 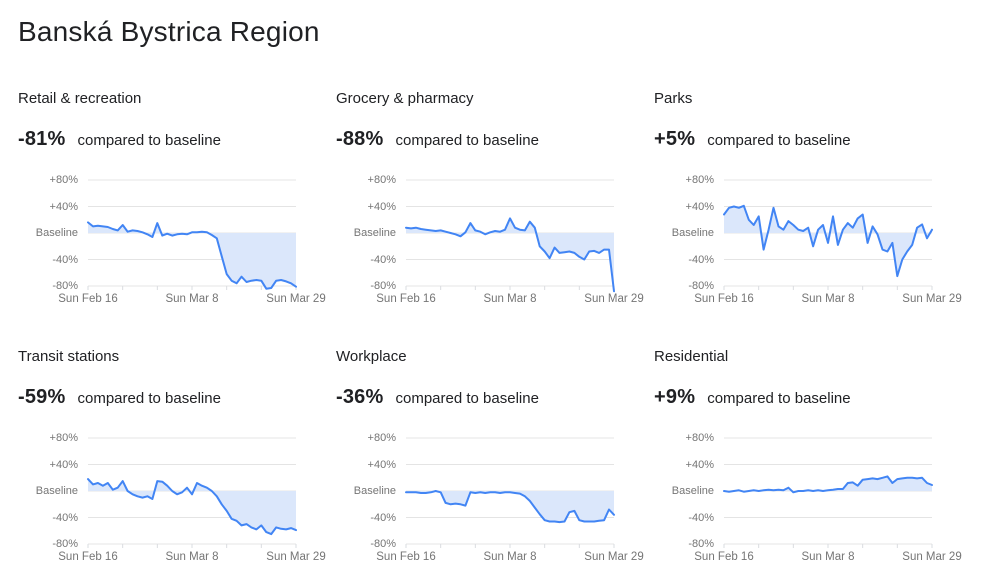 What do you see at coordinates (169, 31) in the screenshot?
I see `page-title: Banská Bystrica Region` at bounding box center [169, 31].